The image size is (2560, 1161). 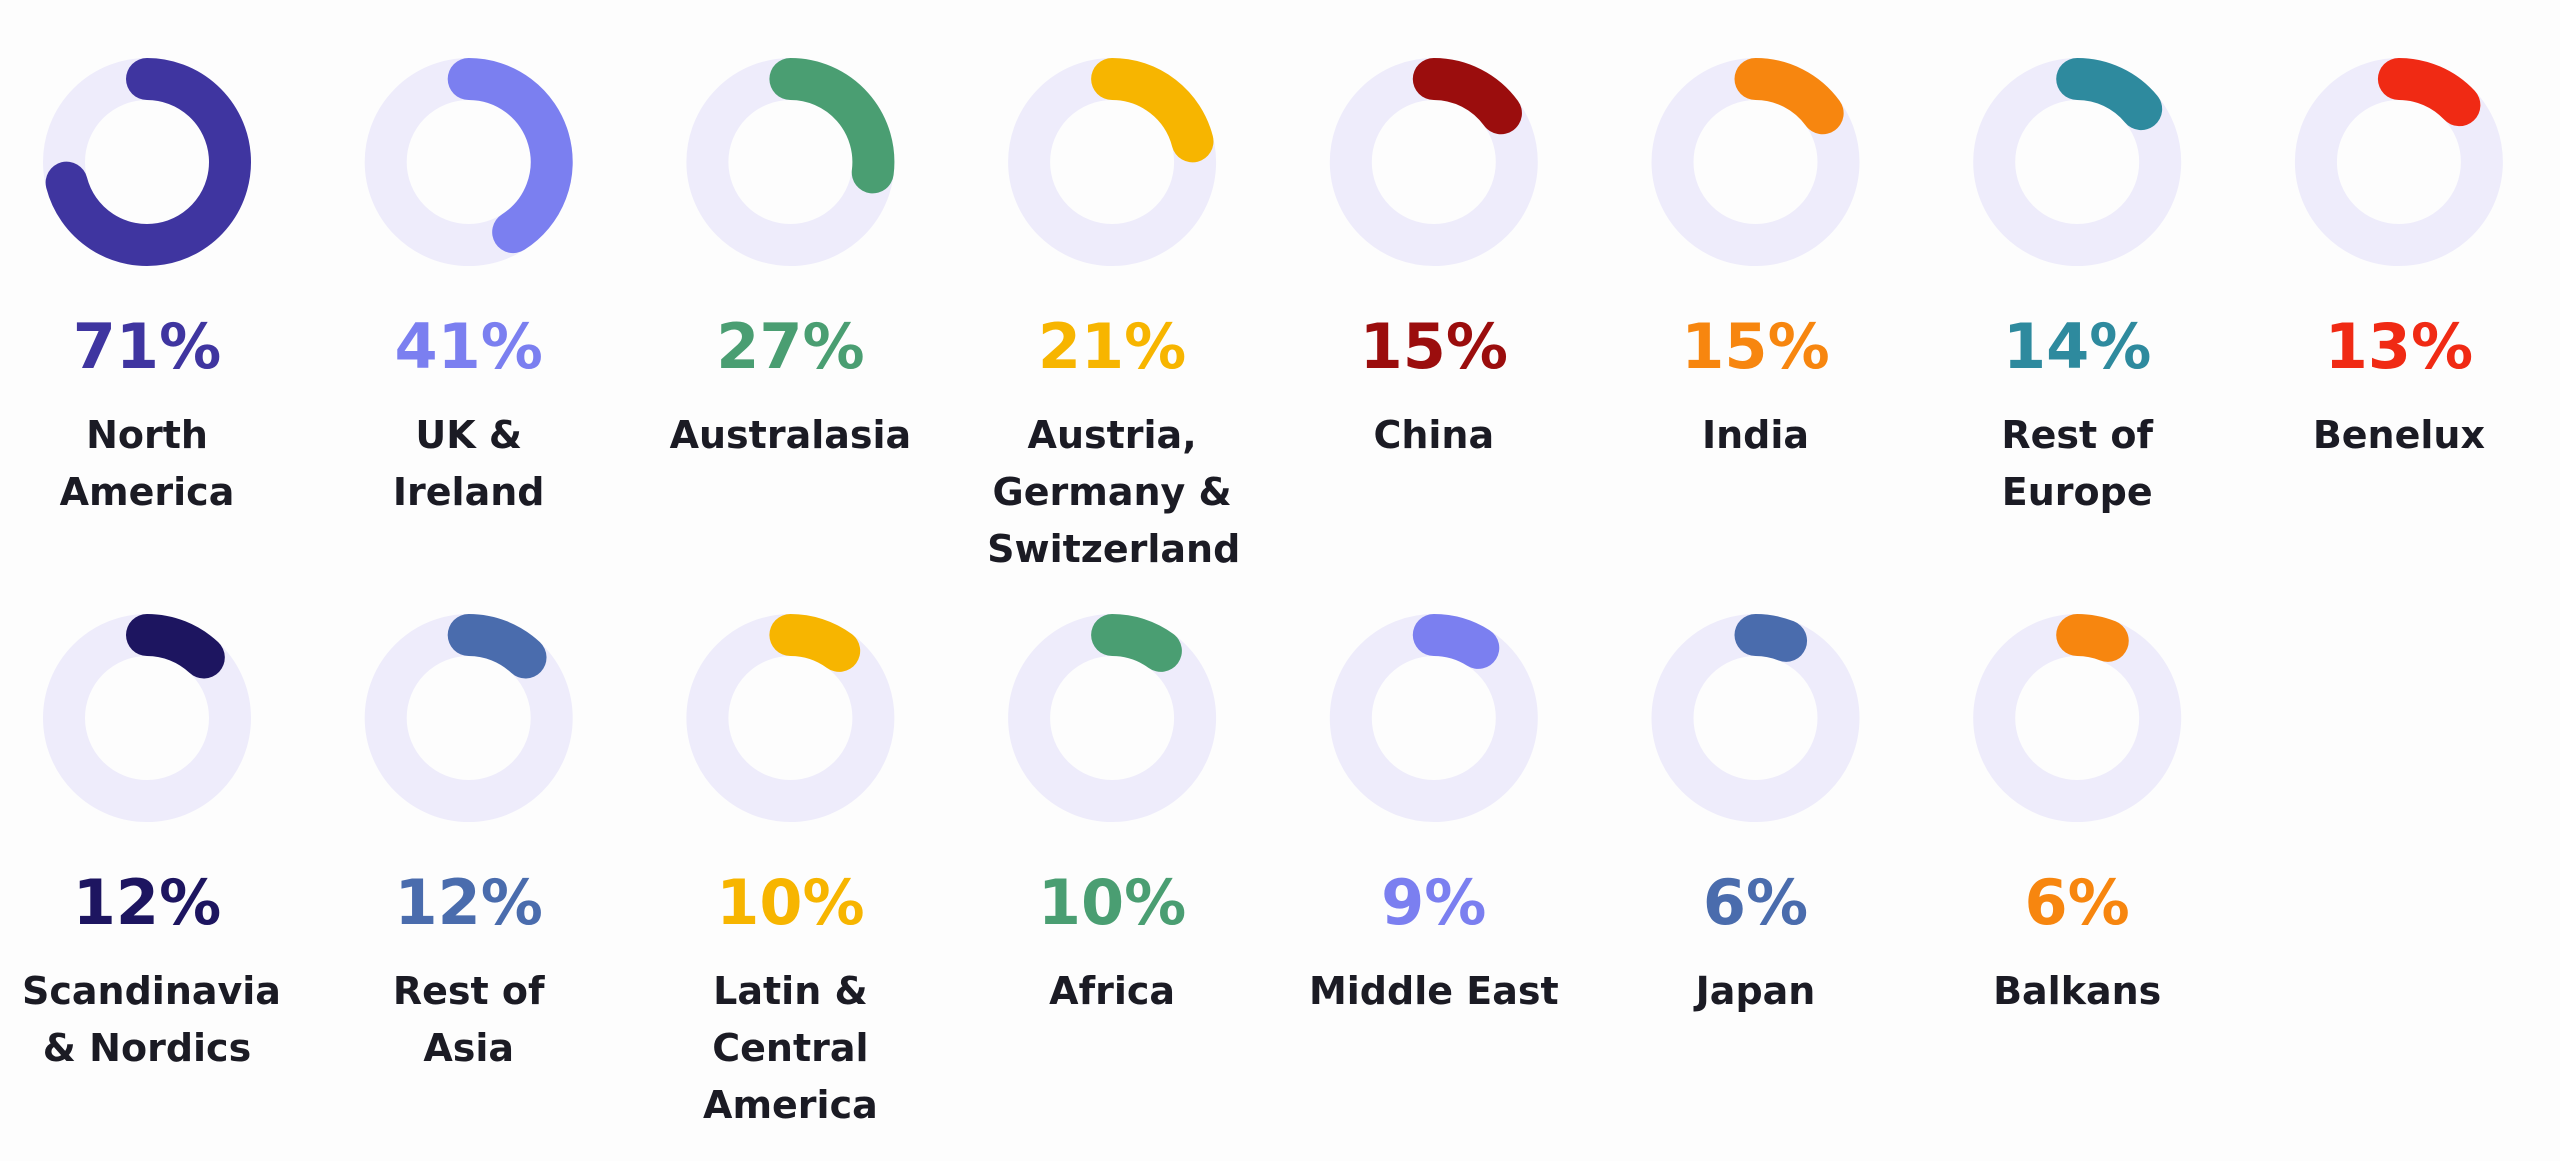 I want to click on category-label: Balkans, so click(x=2077, y=991).